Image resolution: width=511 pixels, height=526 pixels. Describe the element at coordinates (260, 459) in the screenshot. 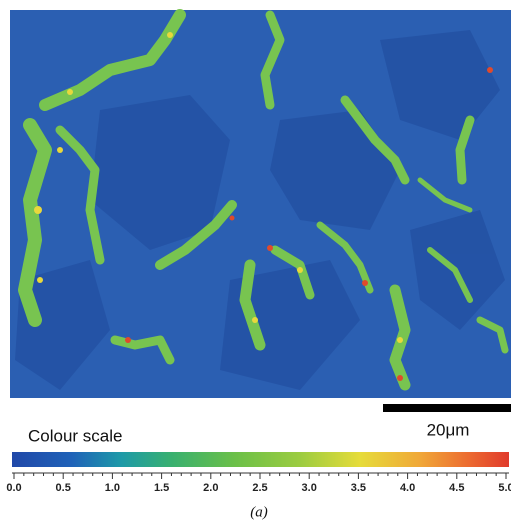

I see `colour-bar` at that location.